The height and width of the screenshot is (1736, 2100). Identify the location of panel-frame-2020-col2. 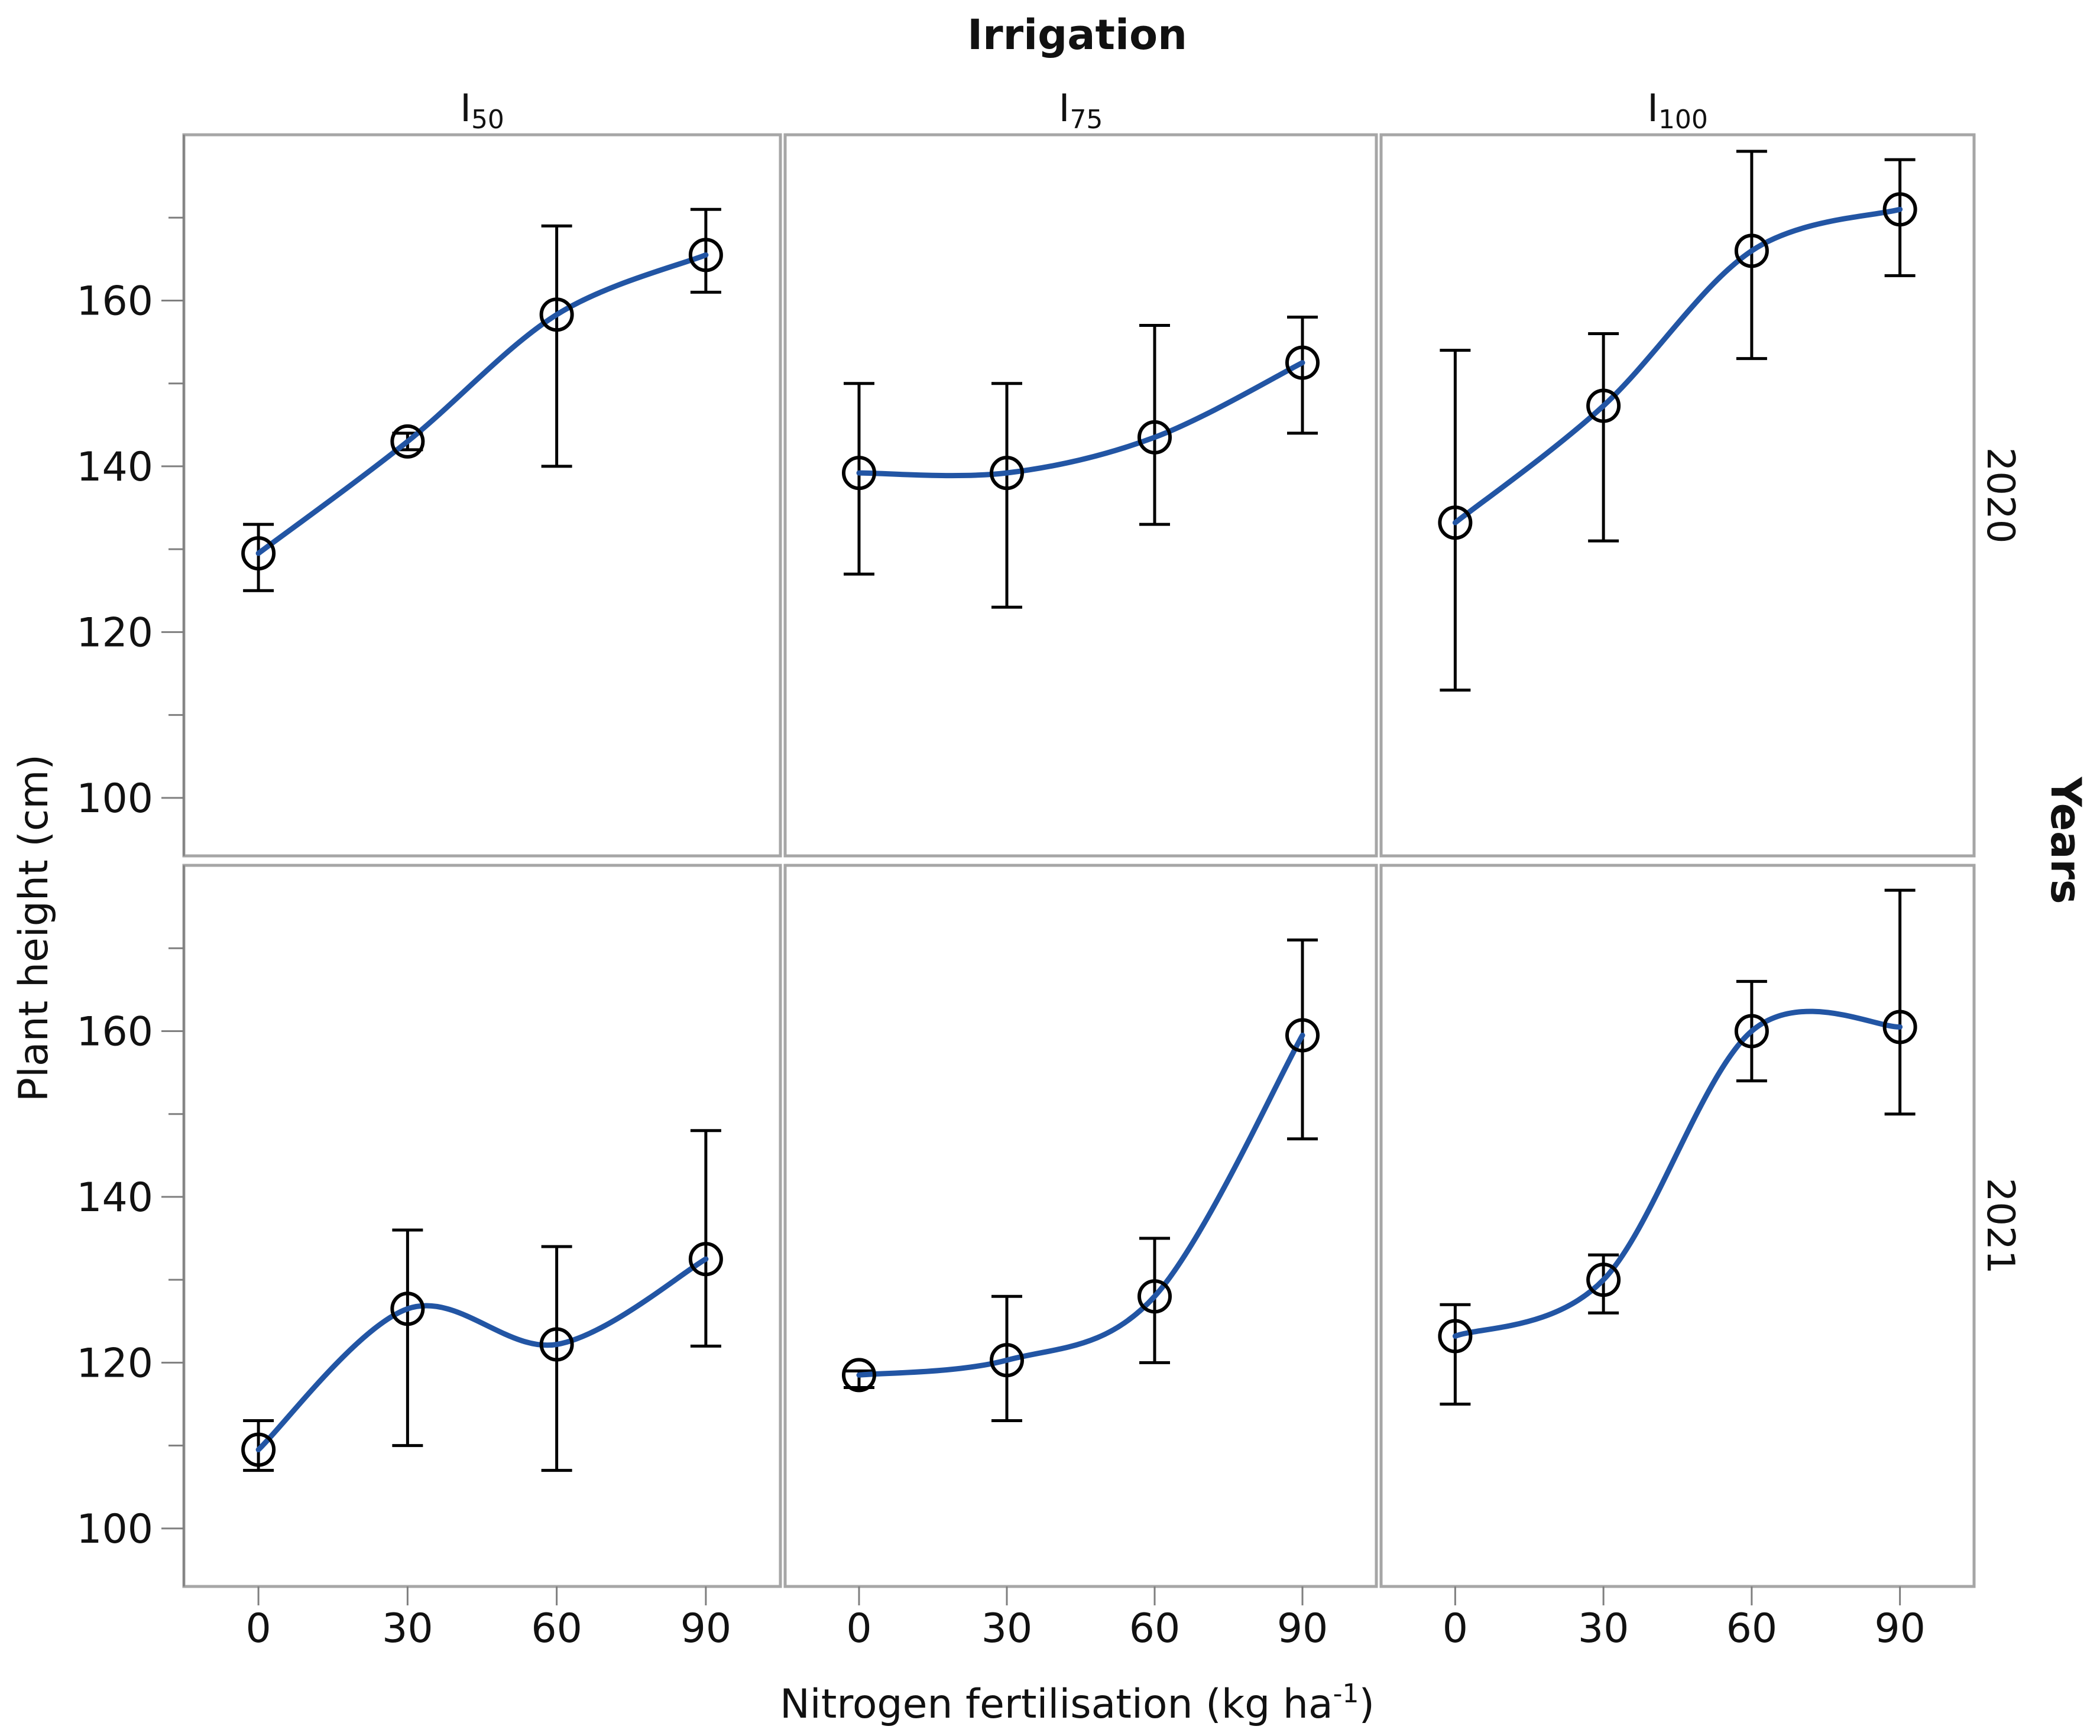
(1677, 495).